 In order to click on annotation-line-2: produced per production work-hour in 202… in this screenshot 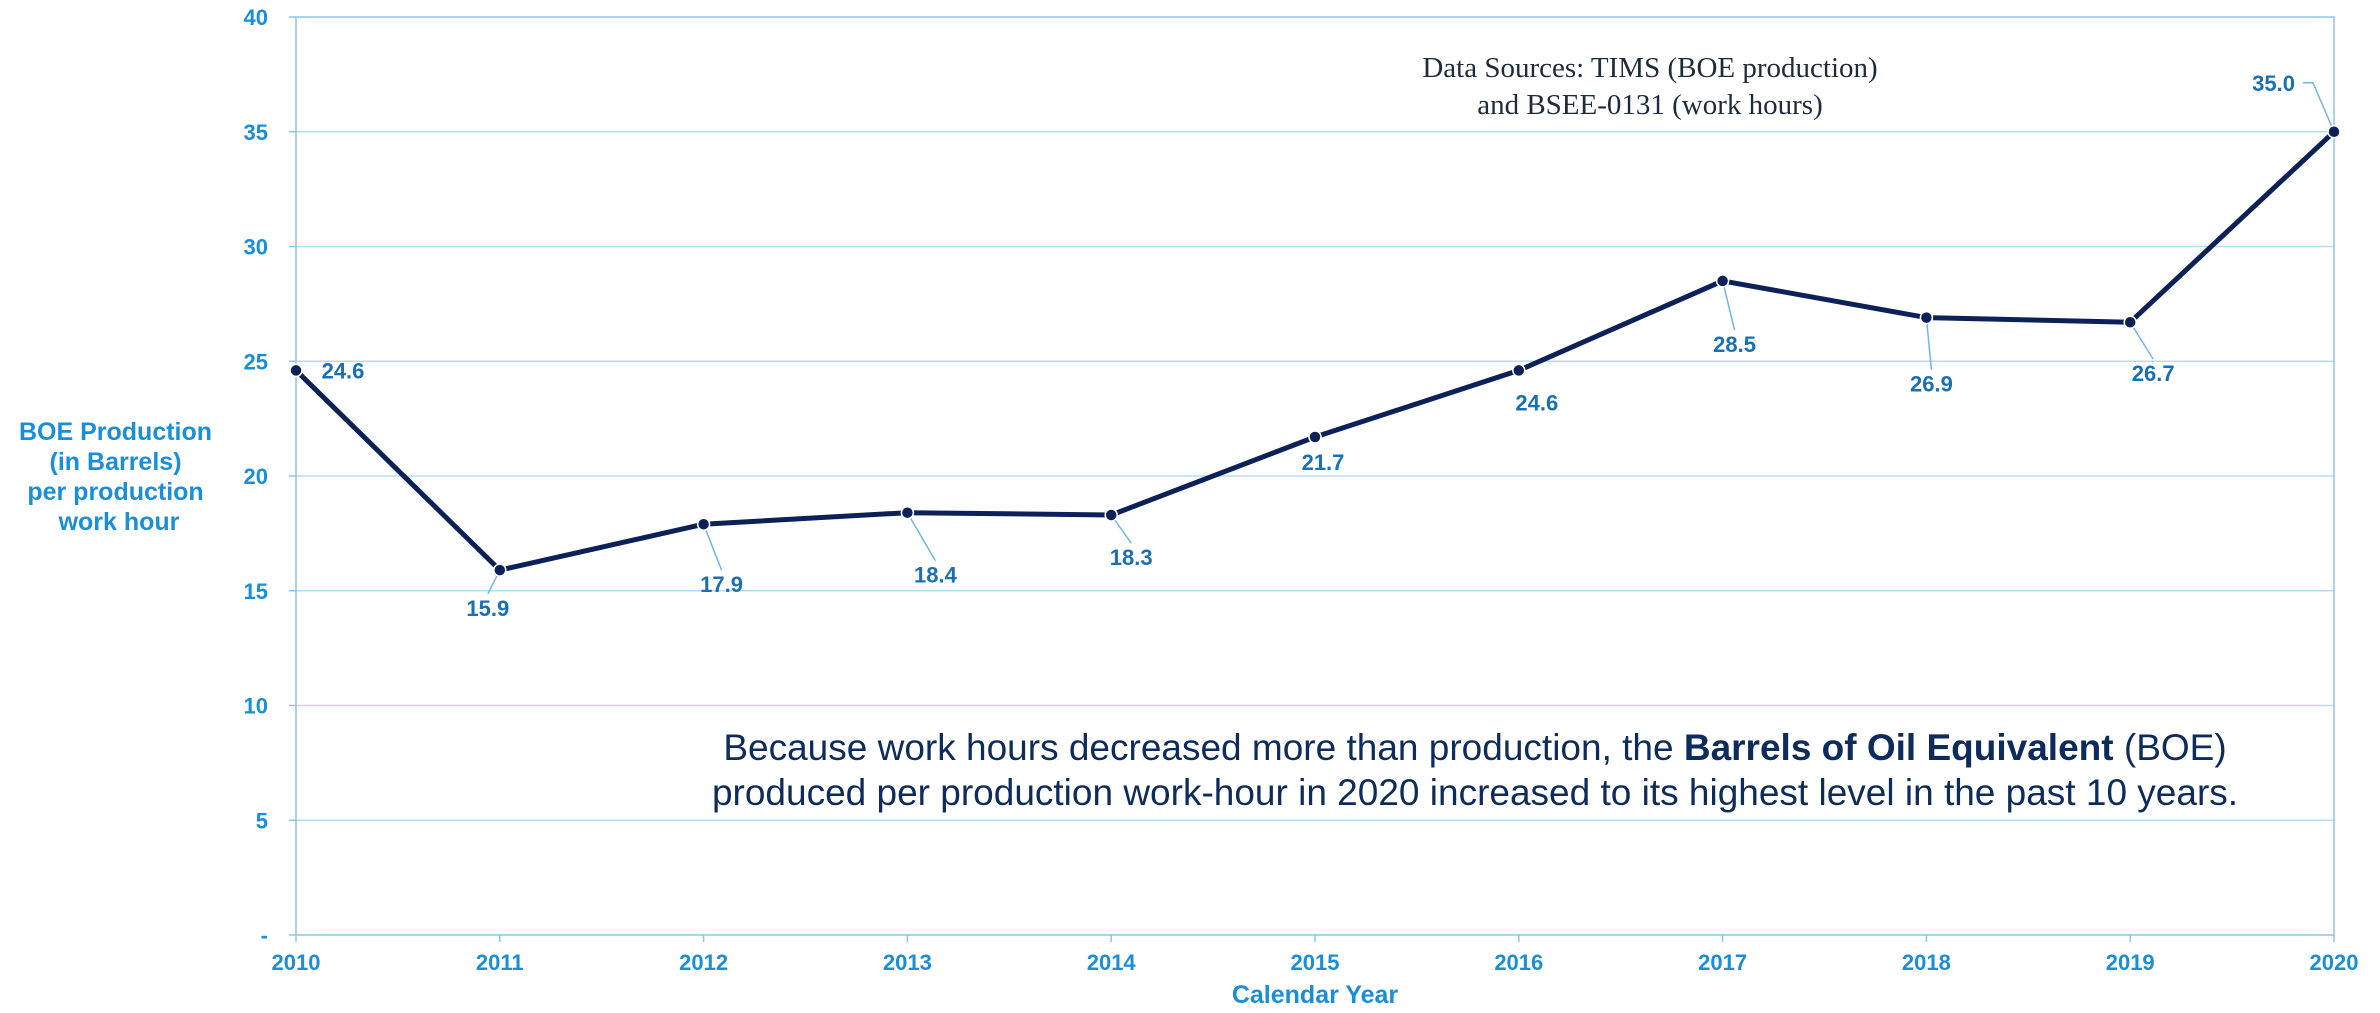, I will do `click(1475, 792)`.